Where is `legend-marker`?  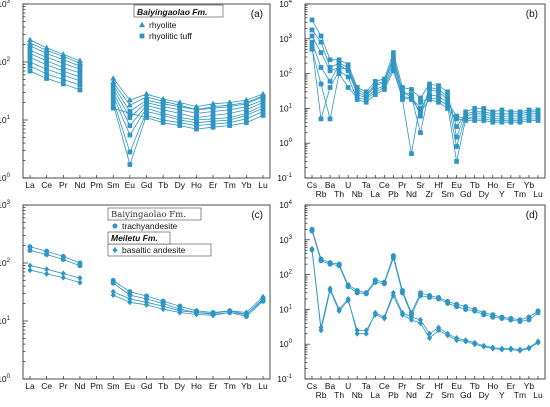
legend-marker is located at coordinates (142, 24).